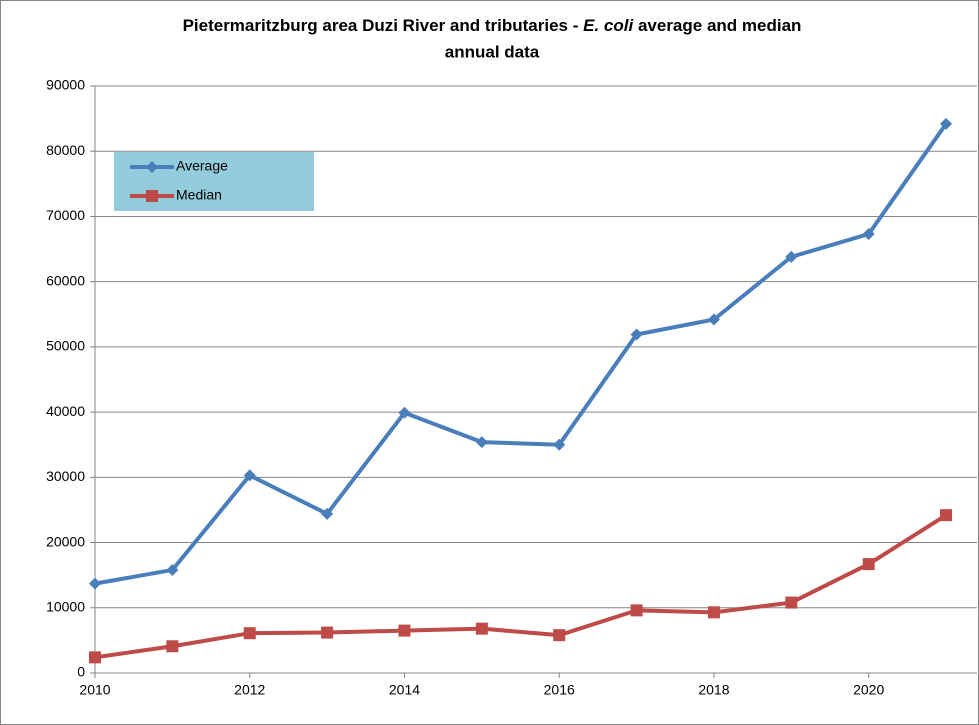 This screenshot has height=725, width=979. What do you see at coordinates (65, 150) in the screenshot?
I see `y-tick-label: 80000` at bounding box center [65, 150].